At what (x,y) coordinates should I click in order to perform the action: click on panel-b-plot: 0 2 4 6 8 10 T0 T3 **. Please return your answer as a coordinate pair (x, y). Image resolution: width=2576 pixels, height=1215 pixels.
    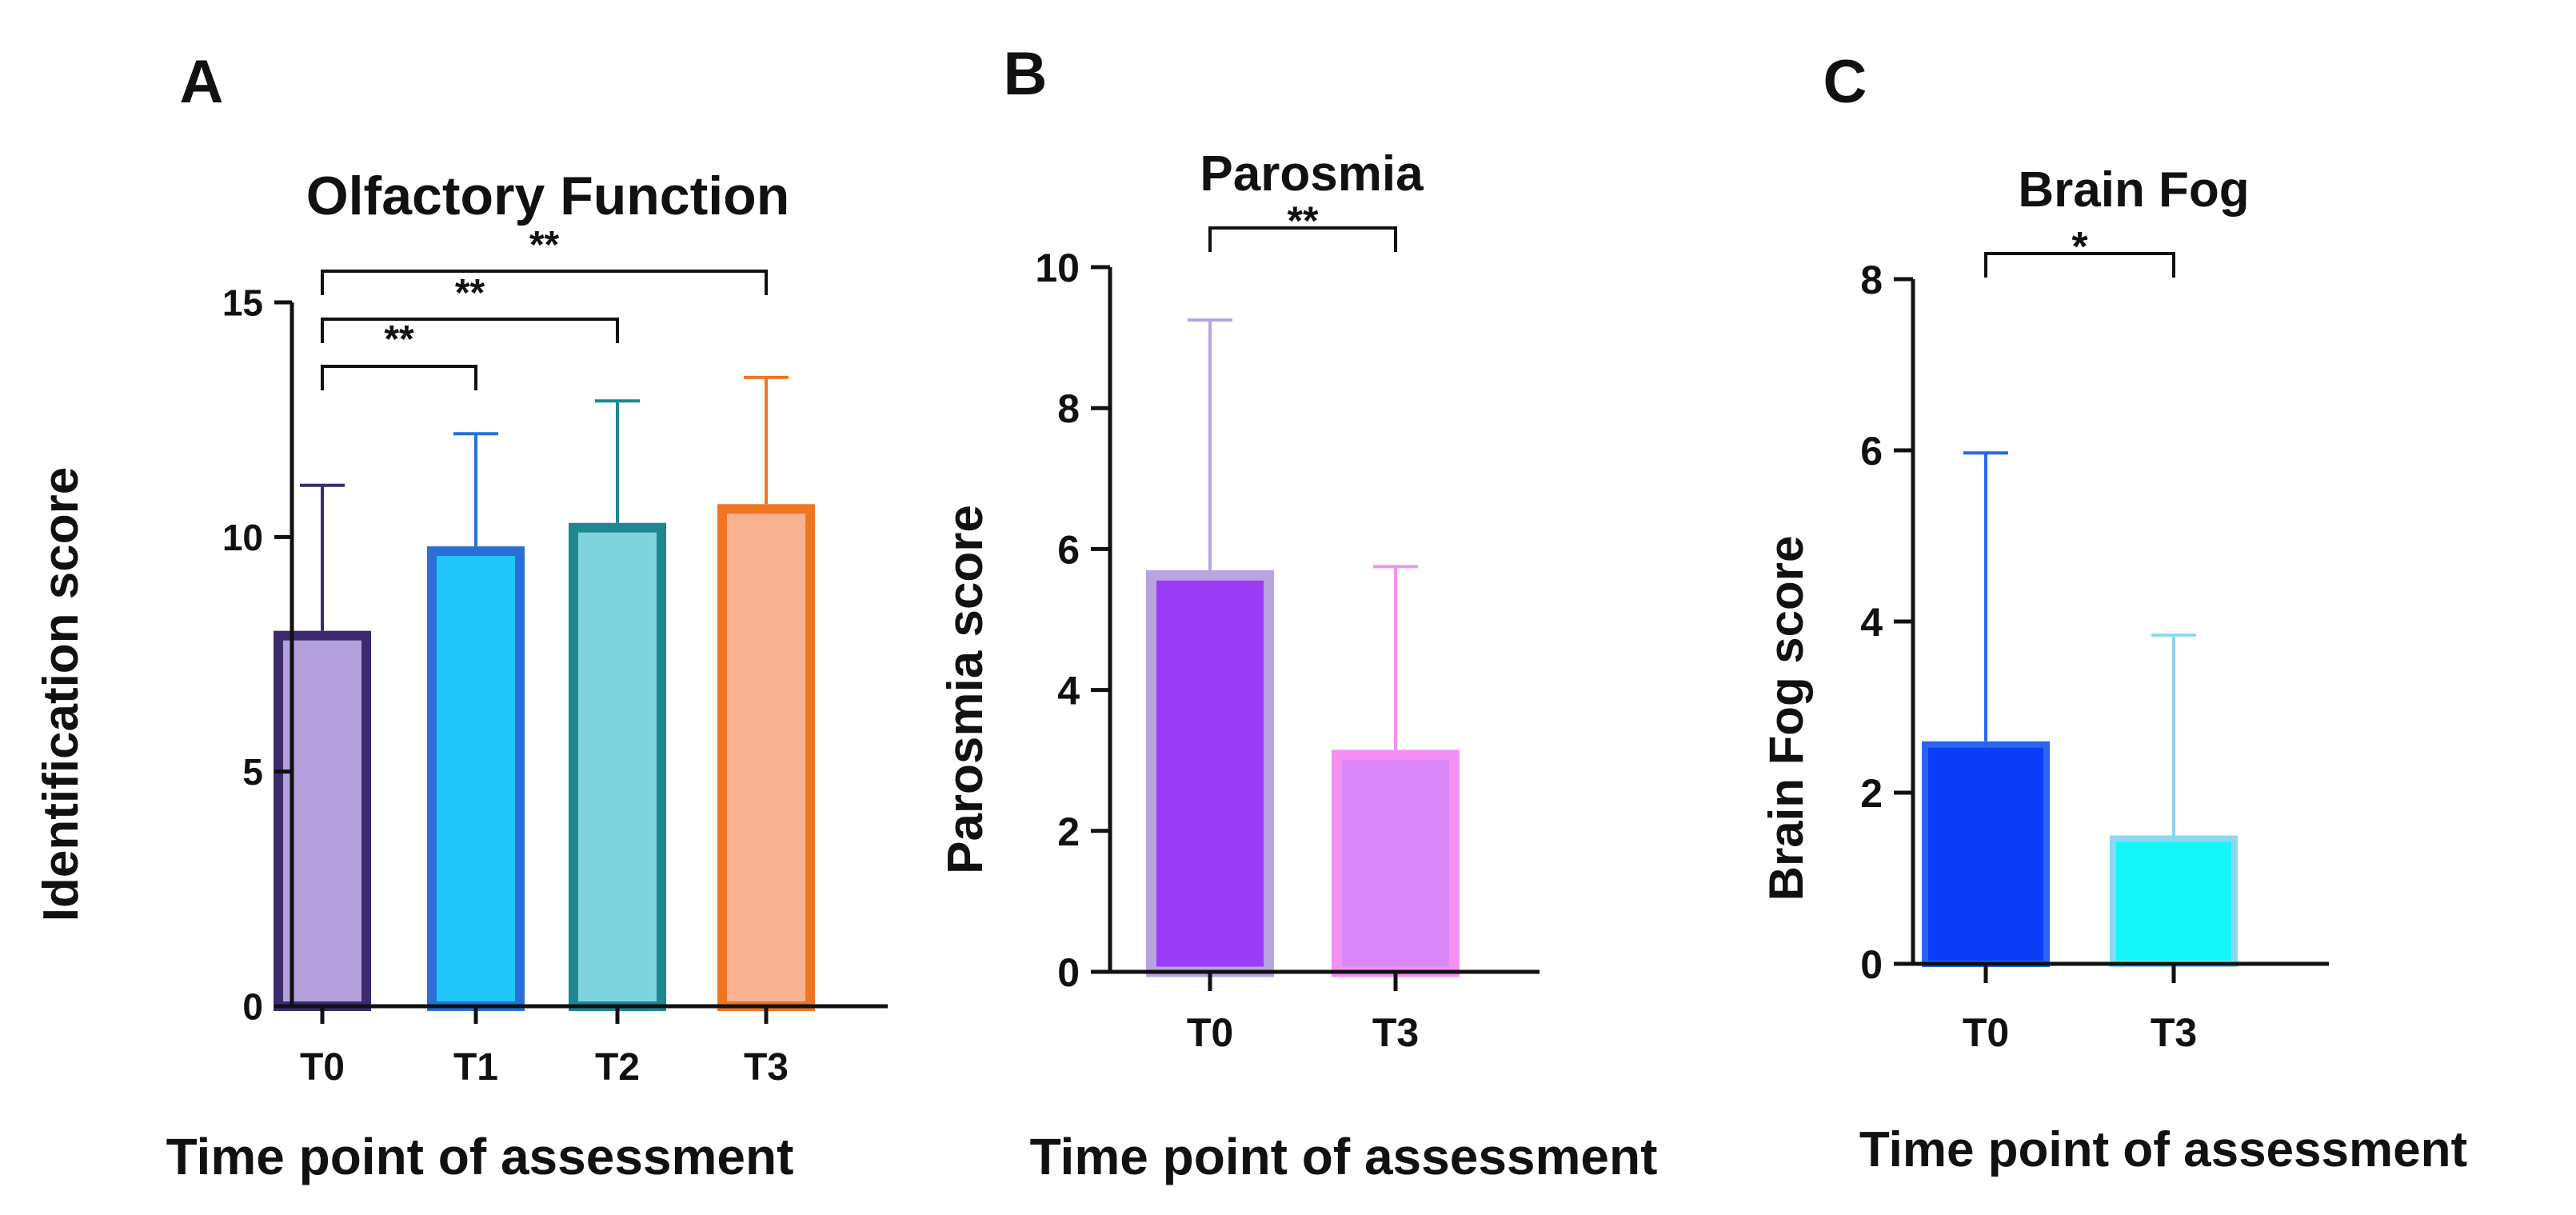
    Looking at the image, I should click on (1287, 626).